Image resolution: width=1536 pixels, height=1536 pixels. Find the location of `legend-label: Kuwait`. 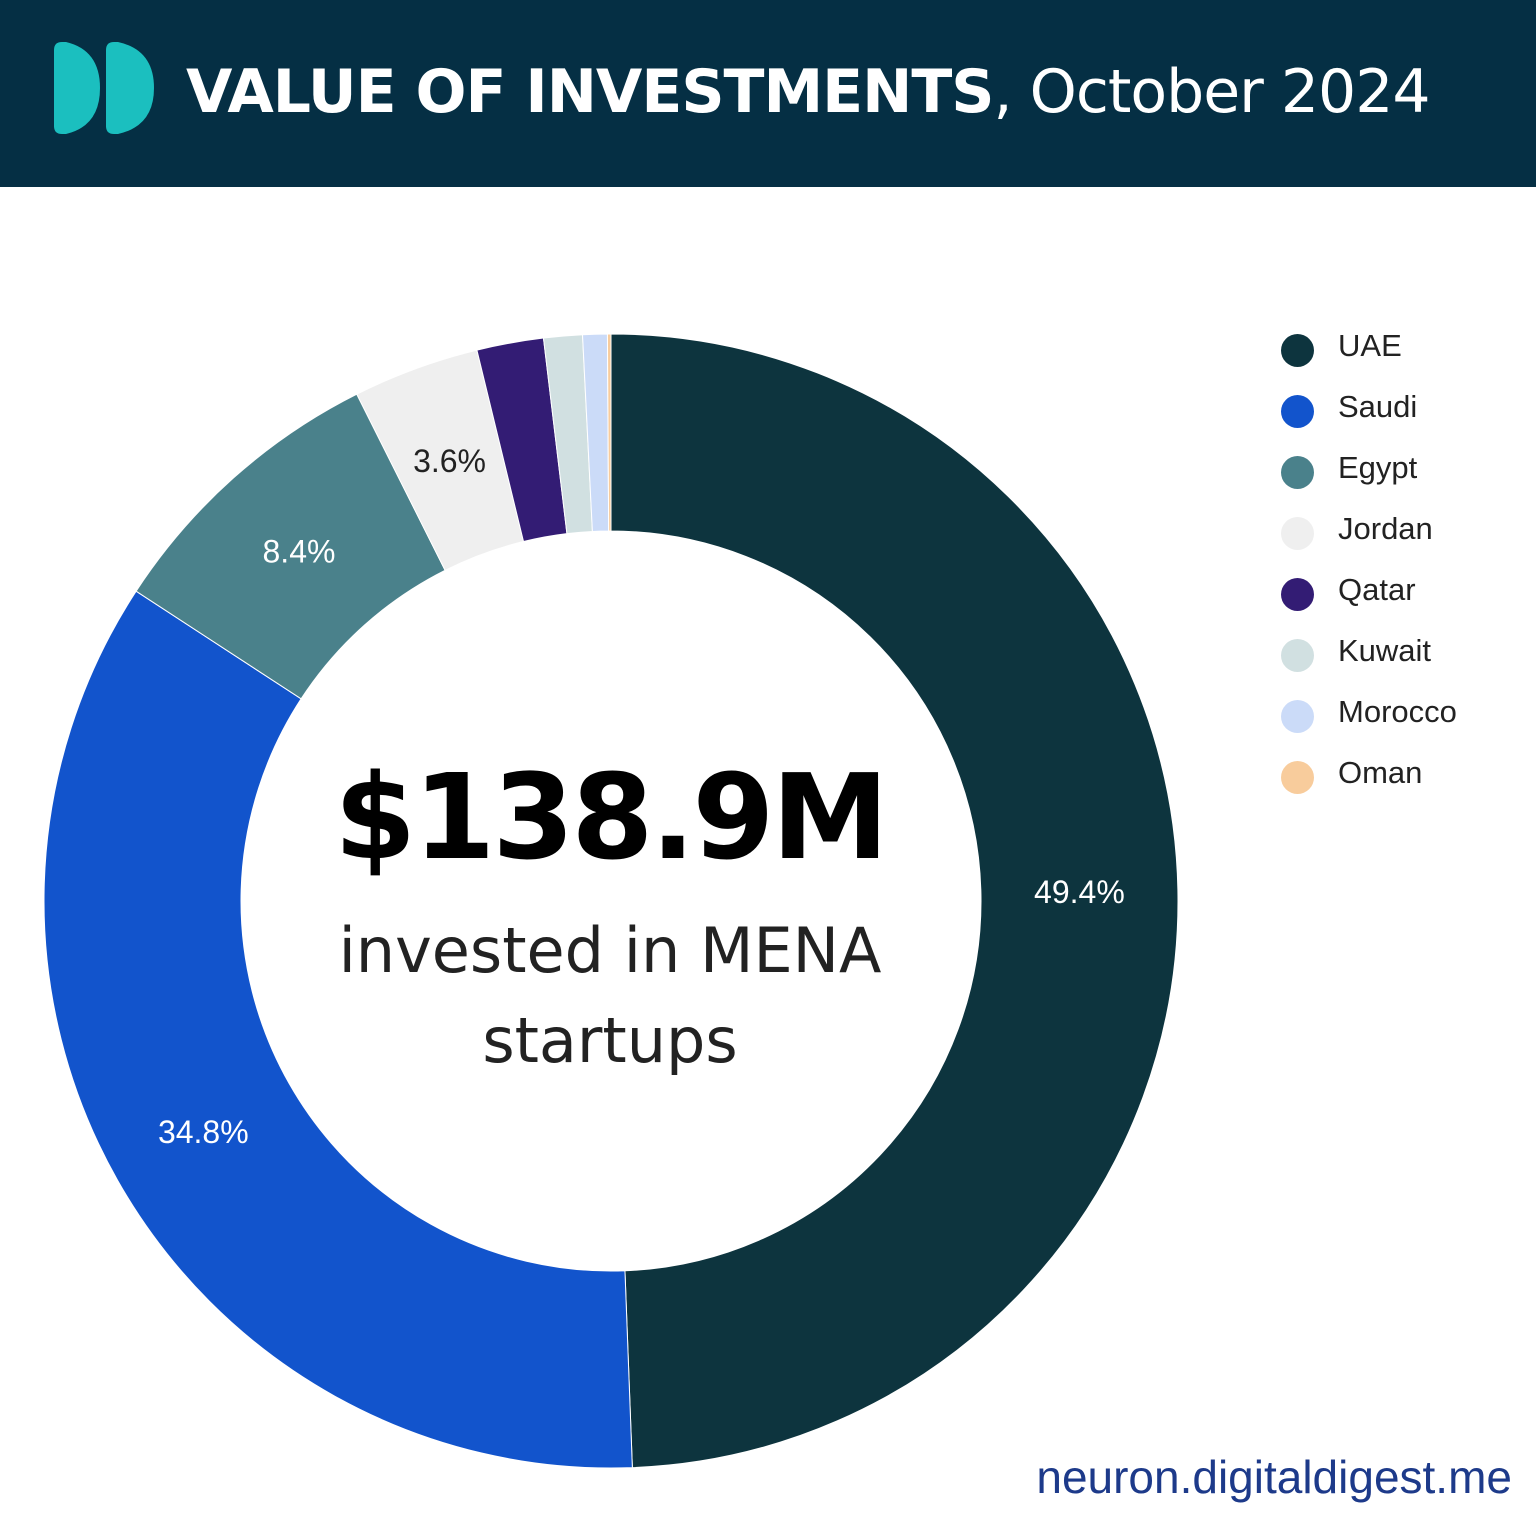

legend-label: Kuwait is located at coordinates (1385, 650).